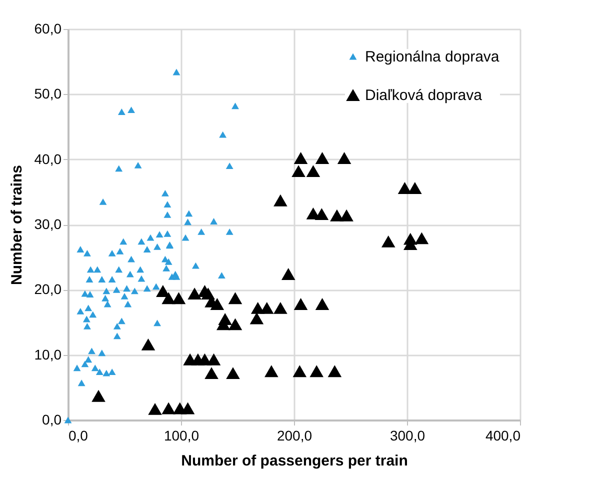  What do you see at coordinates (48, 354) in the screenshot?
I see `y-tick-label: 10,0` at bounding box center [48, 354].